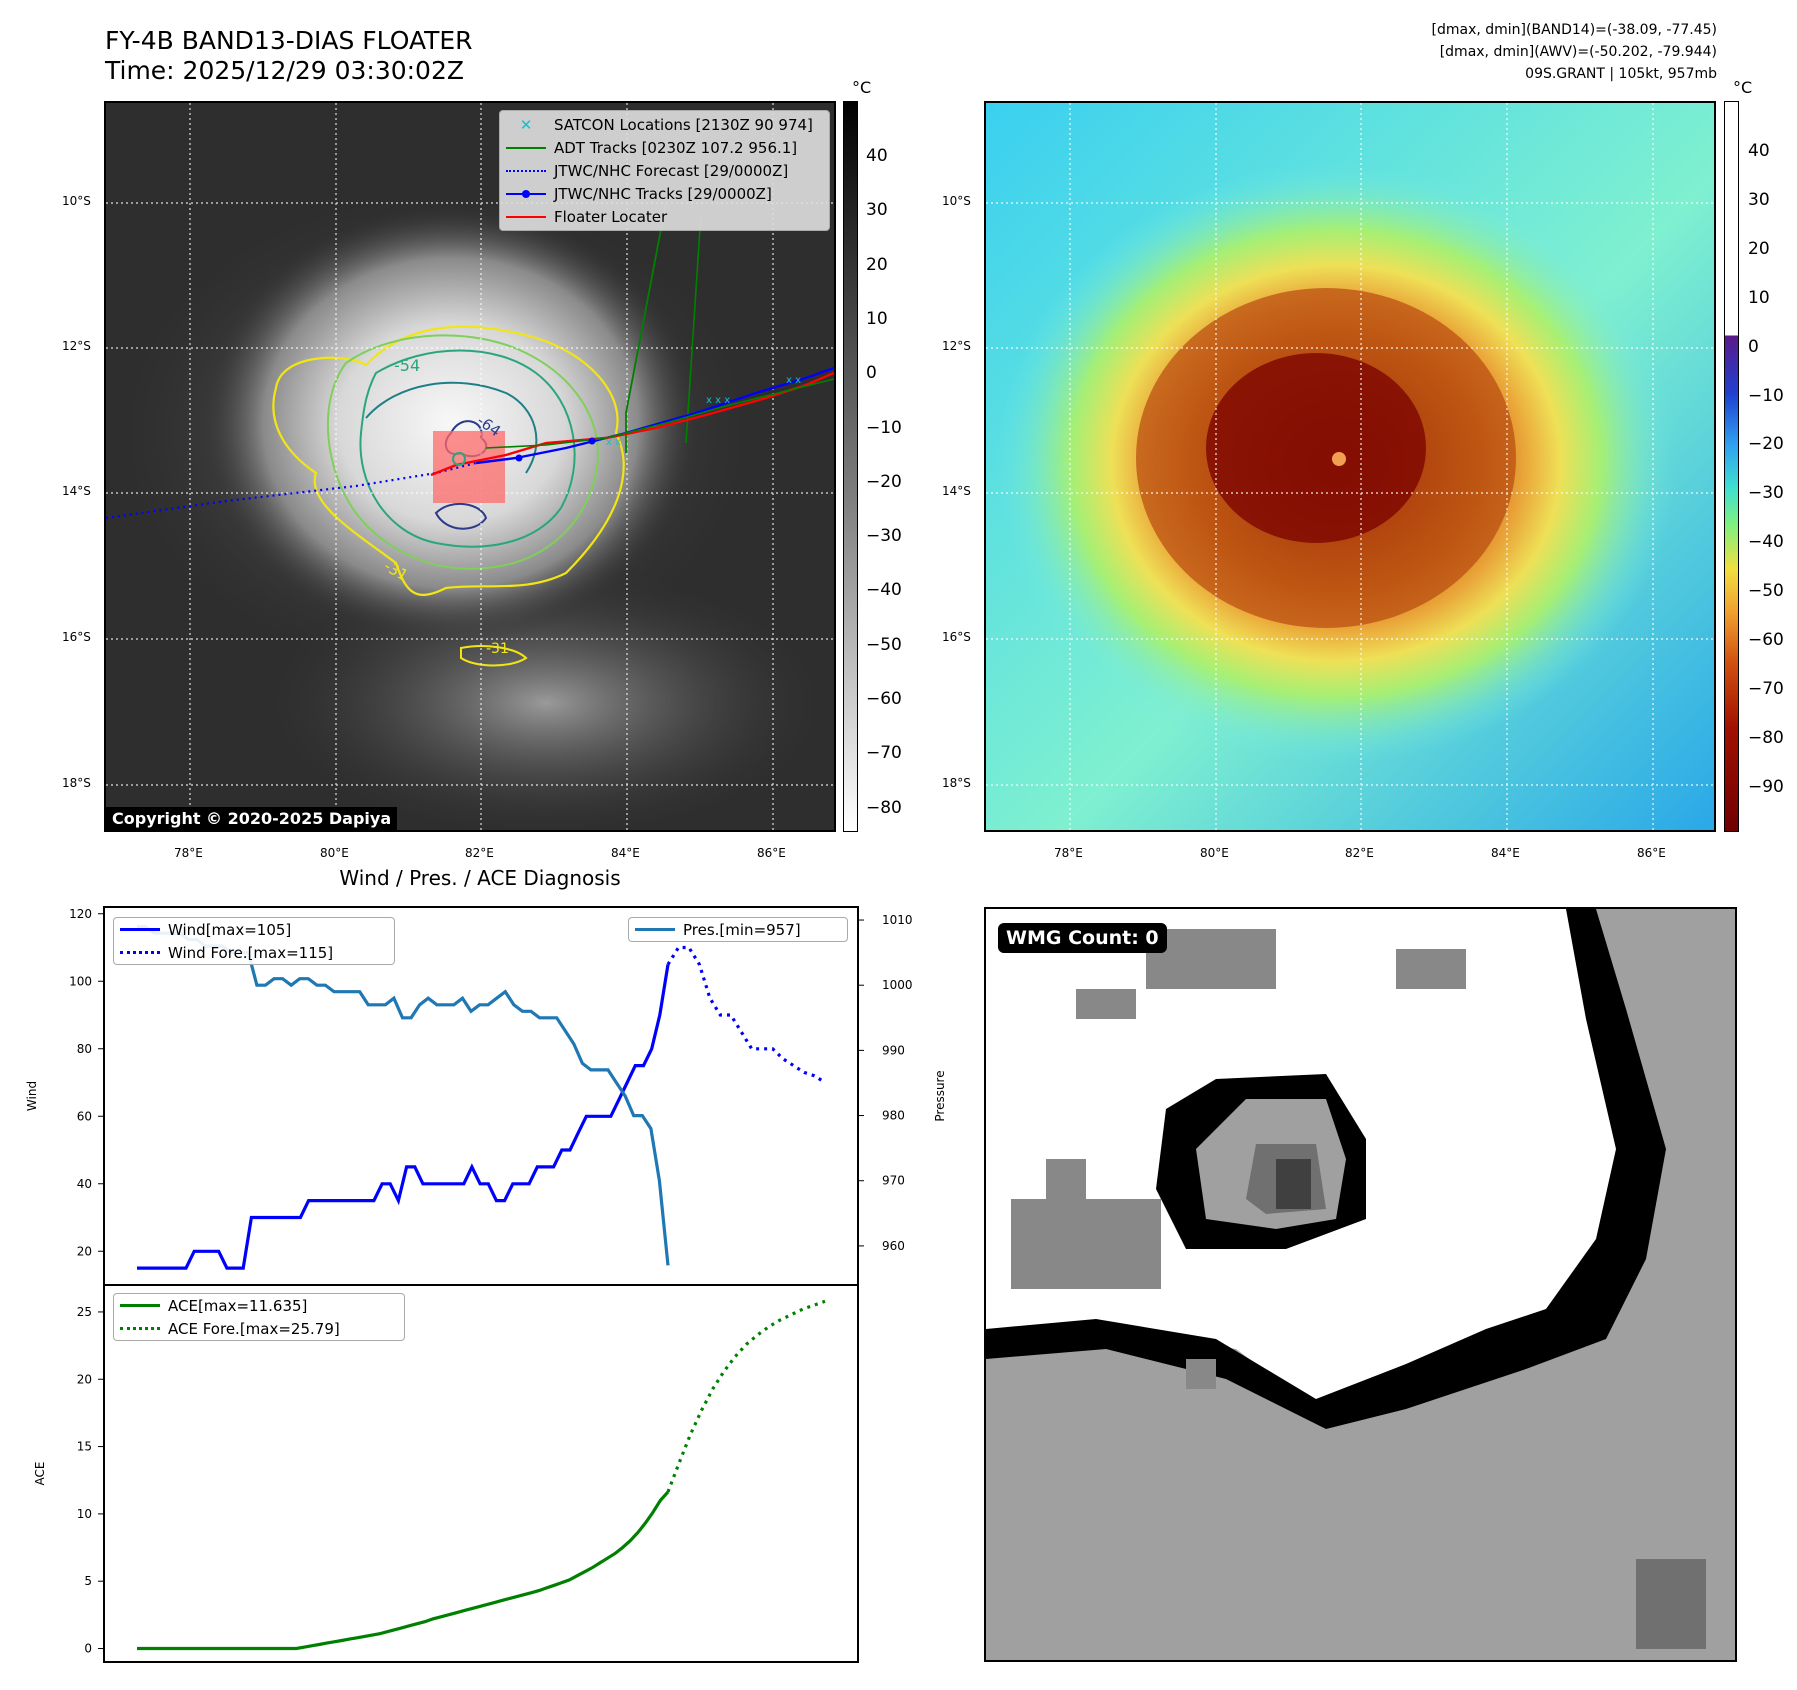 The image size is (1797, 1690). Describe the element at coordinates (84, 1514) in the screenshot. I see `y-tick-label: 10` at that location.